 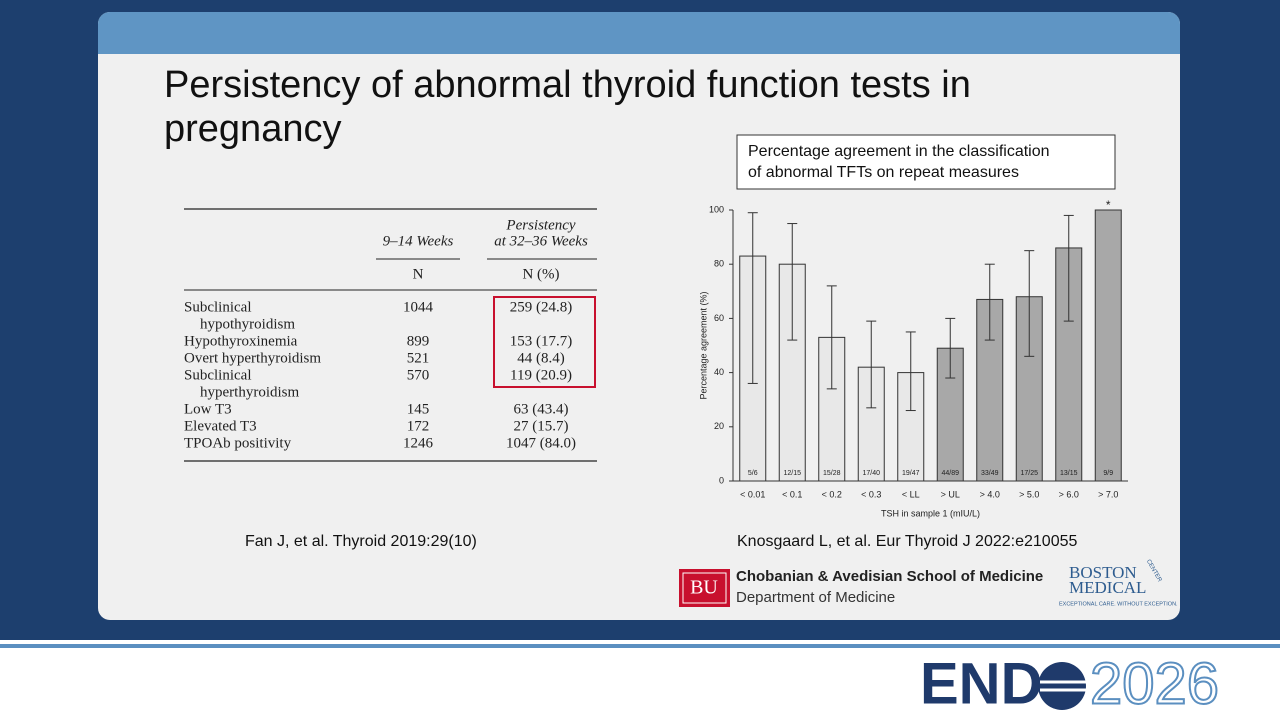 What do you see at coordinates (871, 494) in the screenshot?
I see `x-tick-label: < 0.3` at bounding box center [871, 494].